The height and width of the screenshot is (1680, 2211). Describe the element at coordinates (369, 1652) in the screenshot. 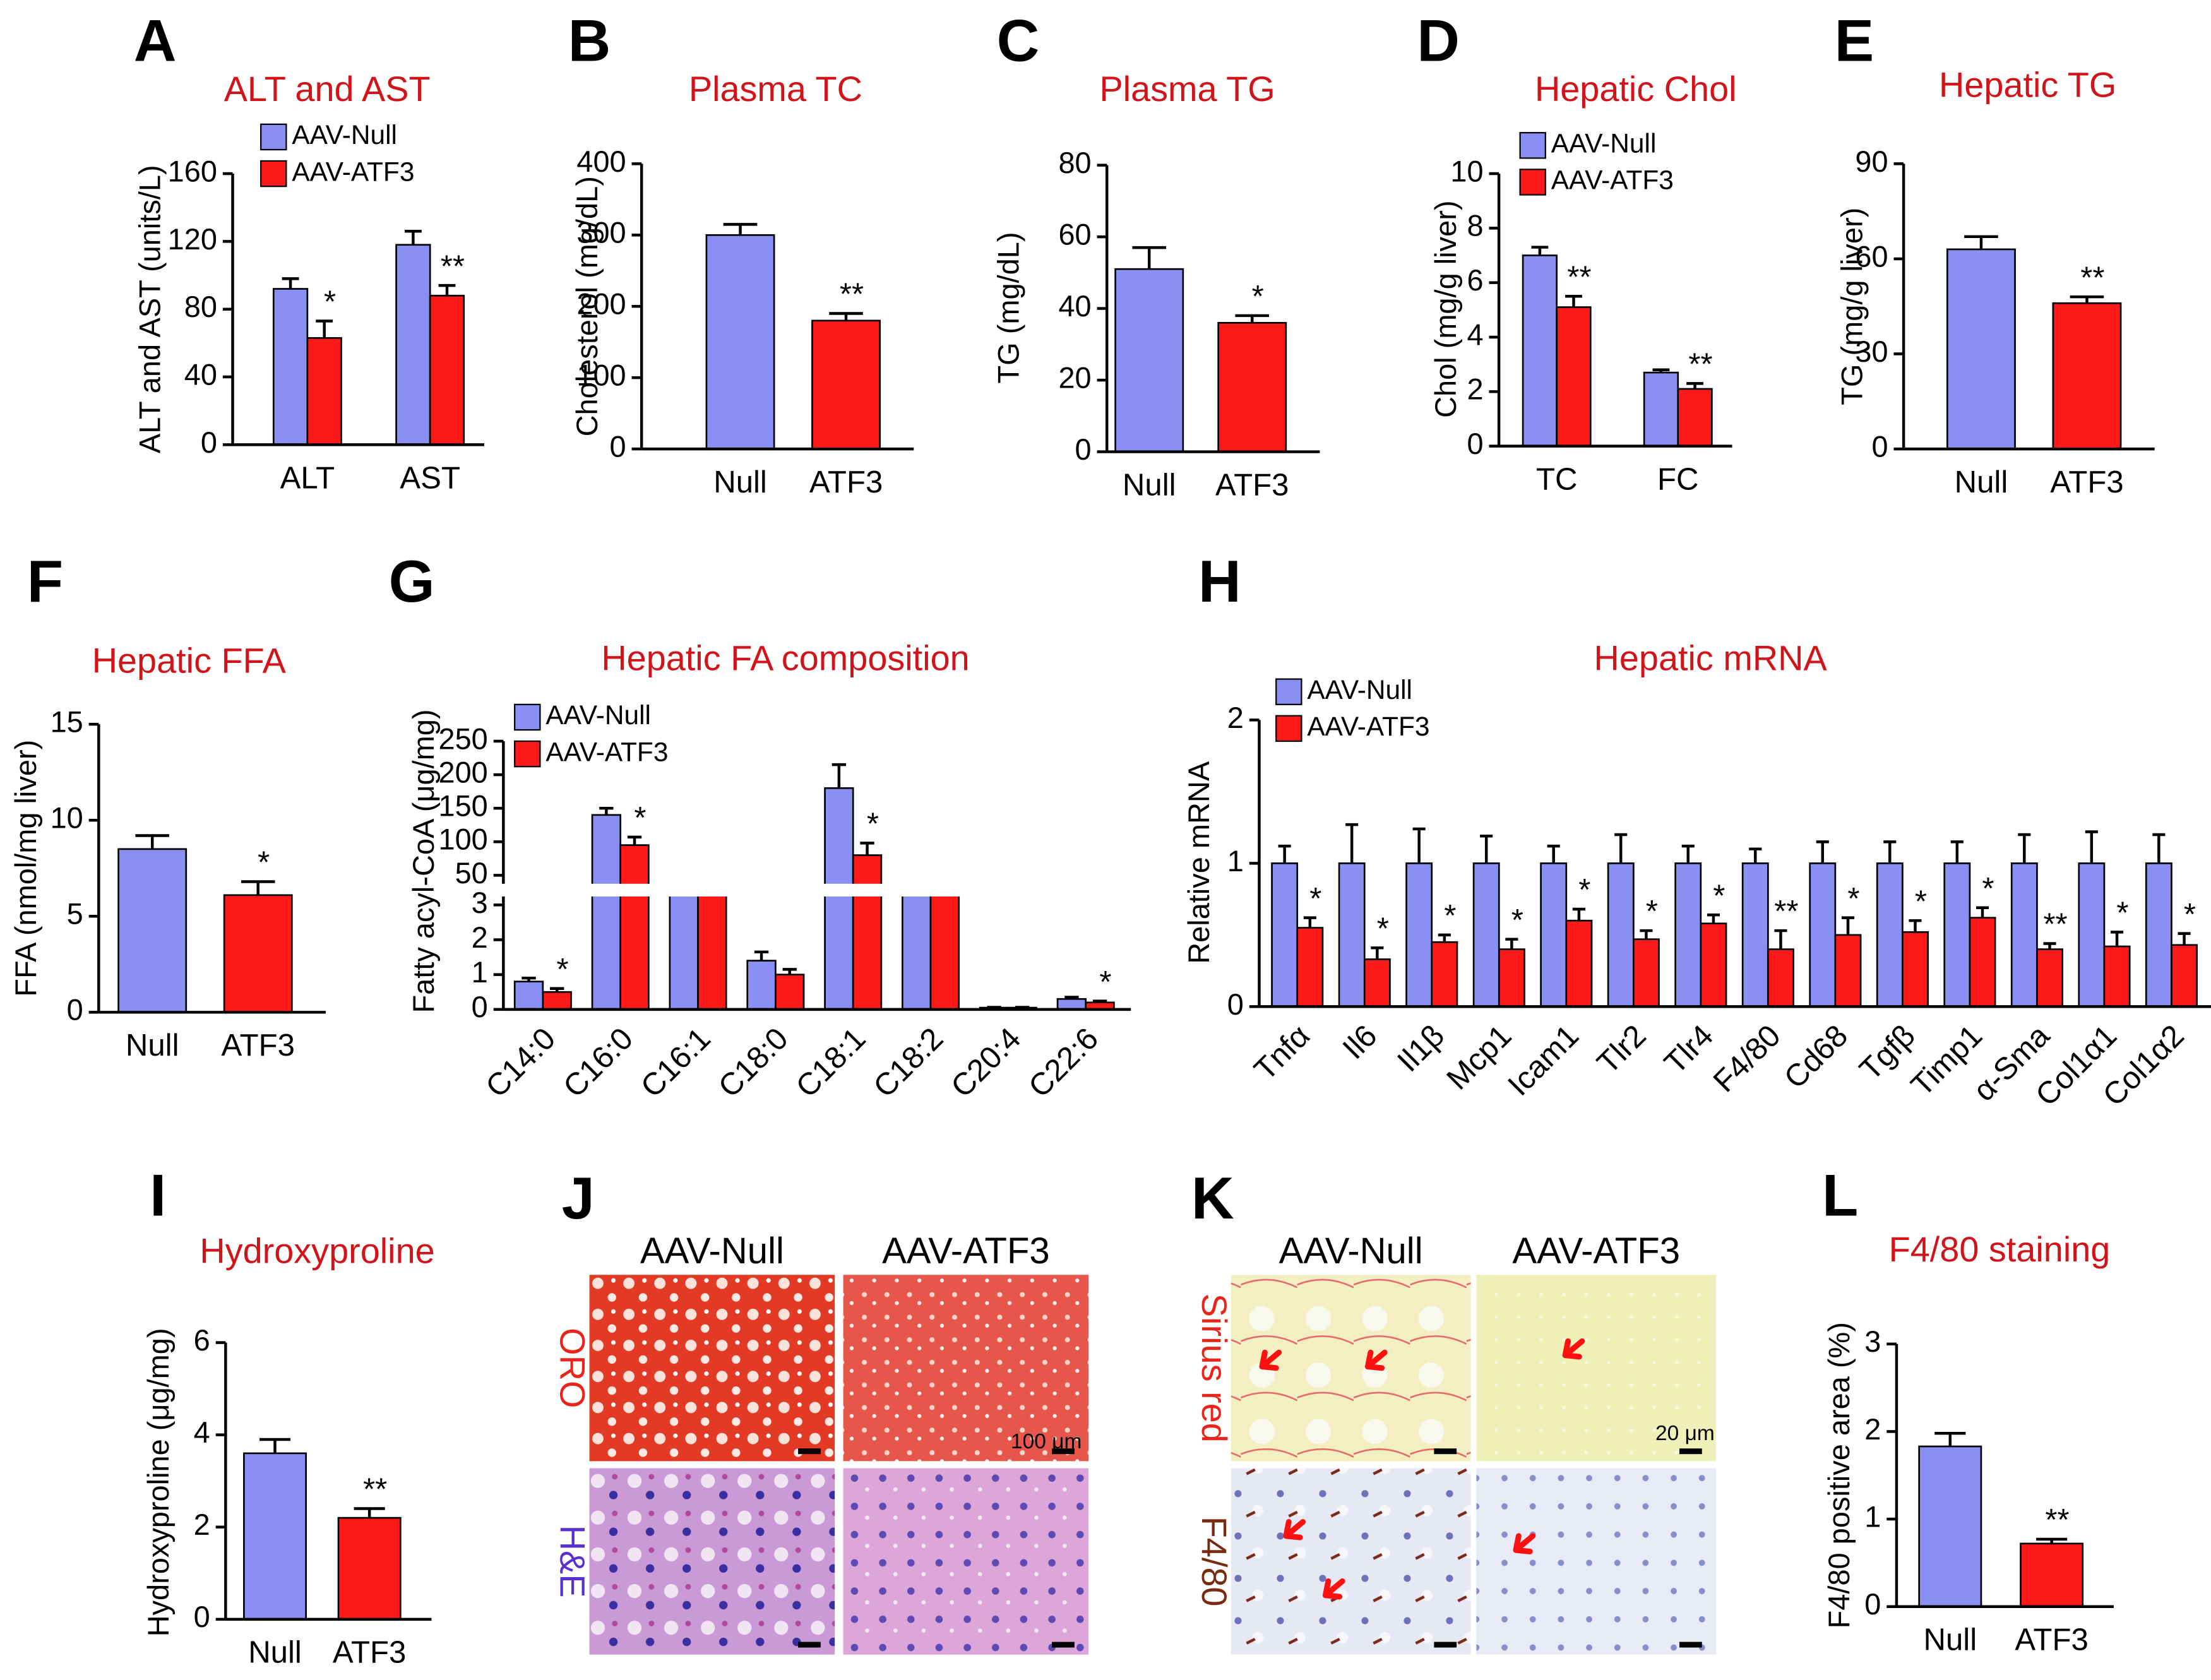

I see `x-tick-label: ATF3` at that location.